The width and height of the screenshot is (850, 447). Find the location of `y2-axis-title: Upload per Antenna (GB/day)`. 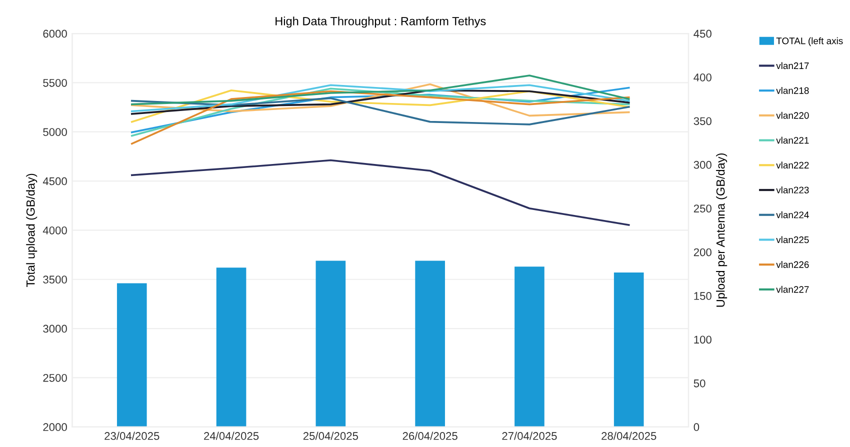

y2-axis-title: Upload per Antenna (GB/day) is located at coordinates (722, 230).